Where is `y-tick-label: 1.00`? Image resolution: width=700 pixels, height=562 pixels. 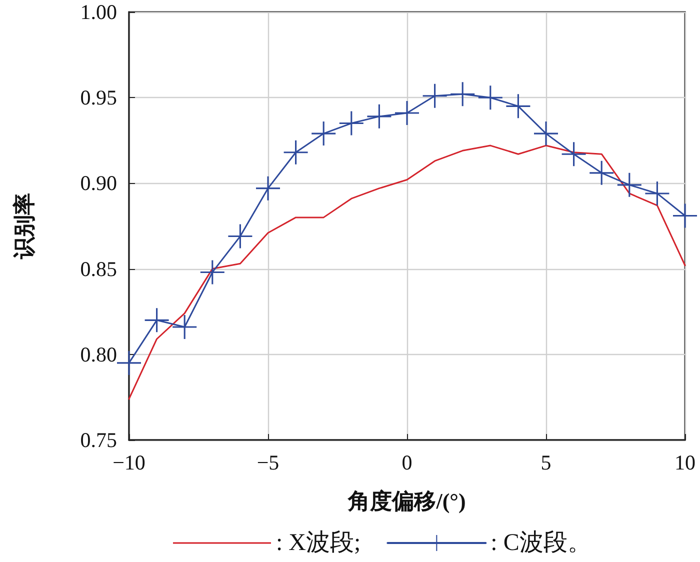 y-tick-label: 1.00 is located at coordinates (98, 12).